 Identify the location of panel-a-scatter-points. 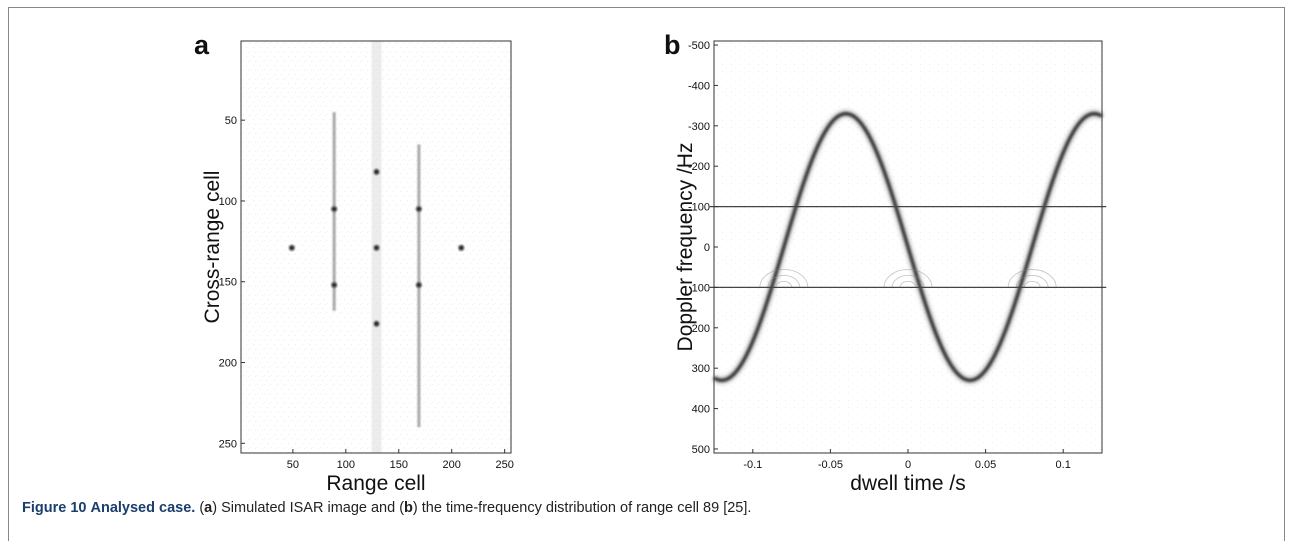
(376, 247).